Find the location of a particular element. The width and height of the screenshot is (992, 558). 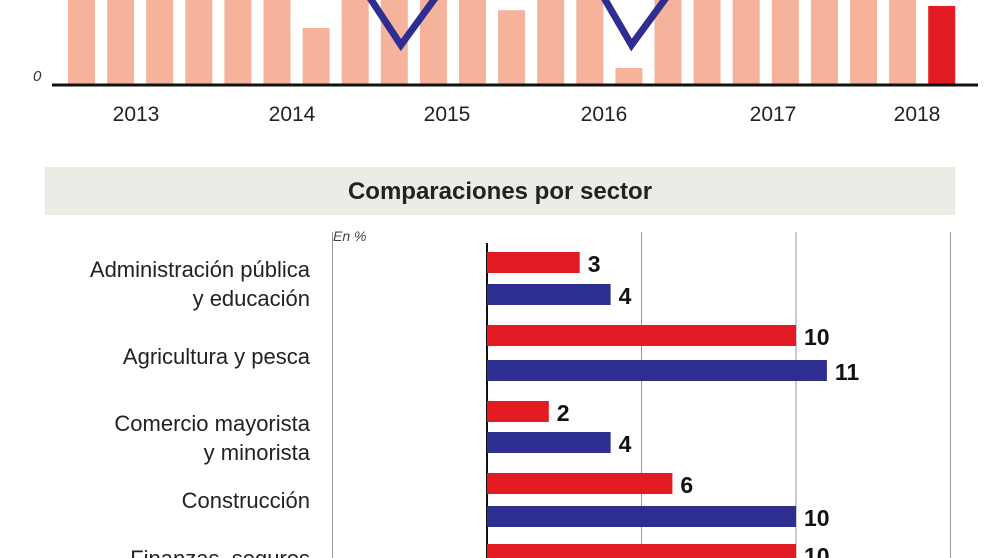

data-label: 11 is located at coordinates (847, 372).